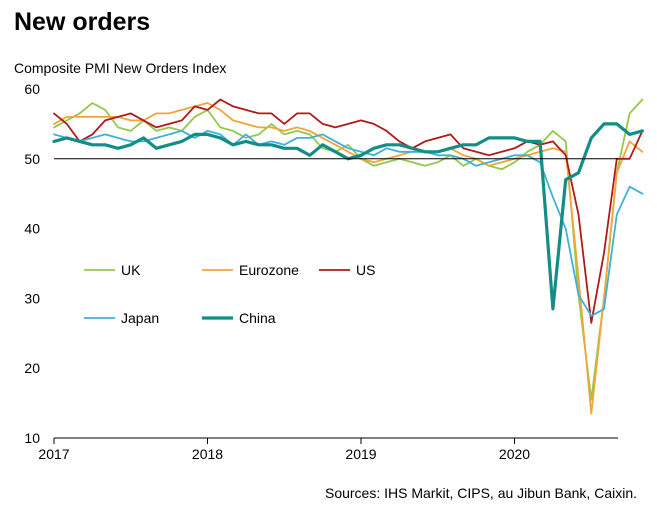 The image size is (657, 517). Describe the element at coordinates (514, 454) in the screenshot. I see `x-tick-label: 2020` at that location.